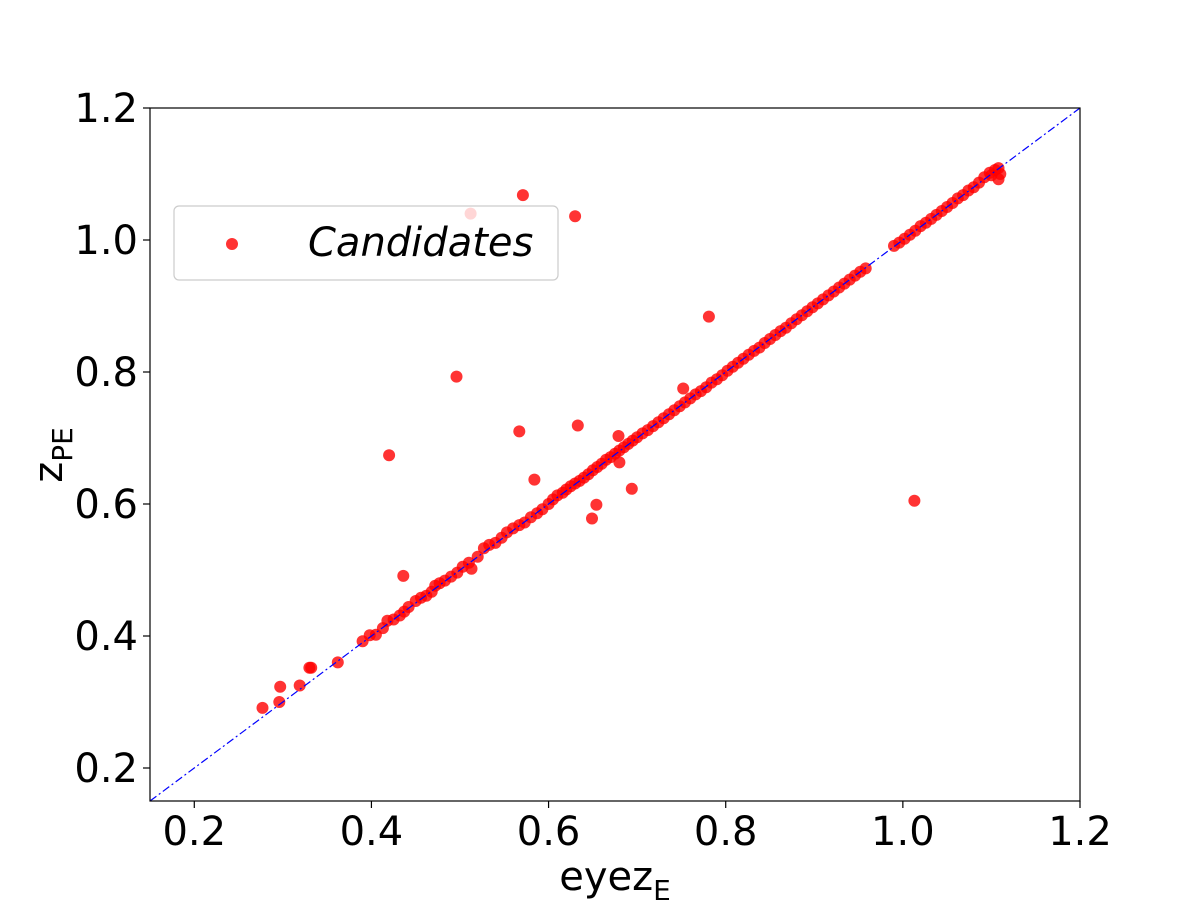  I want to click on y-tick-label: 0.8, so click(106, 373).